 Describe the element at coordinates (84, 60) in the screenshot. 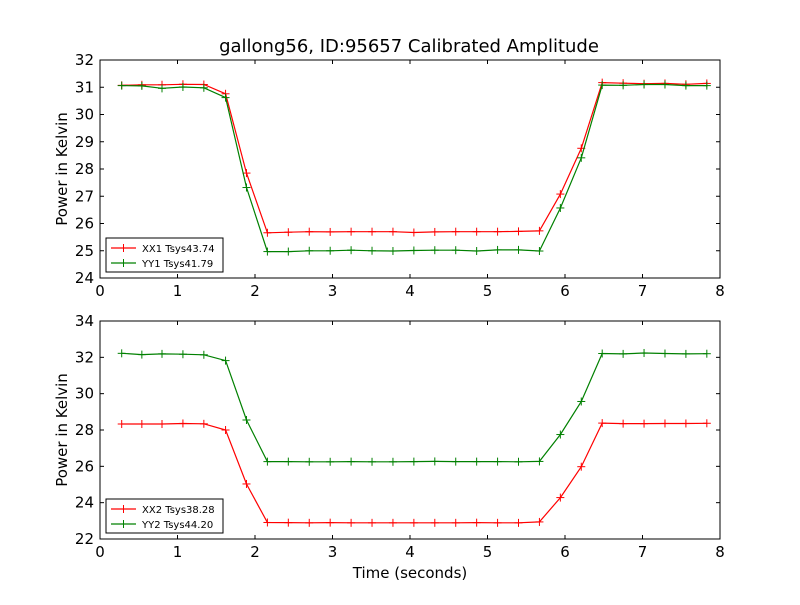

I see `y-tick-label-top: 32` at that location.